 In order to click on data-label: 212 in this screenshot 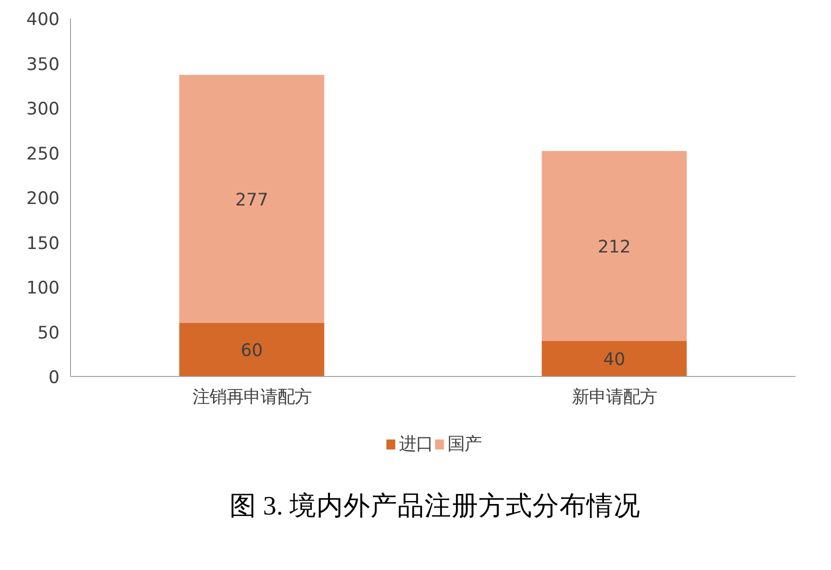, I will do `click(614, 247)`.